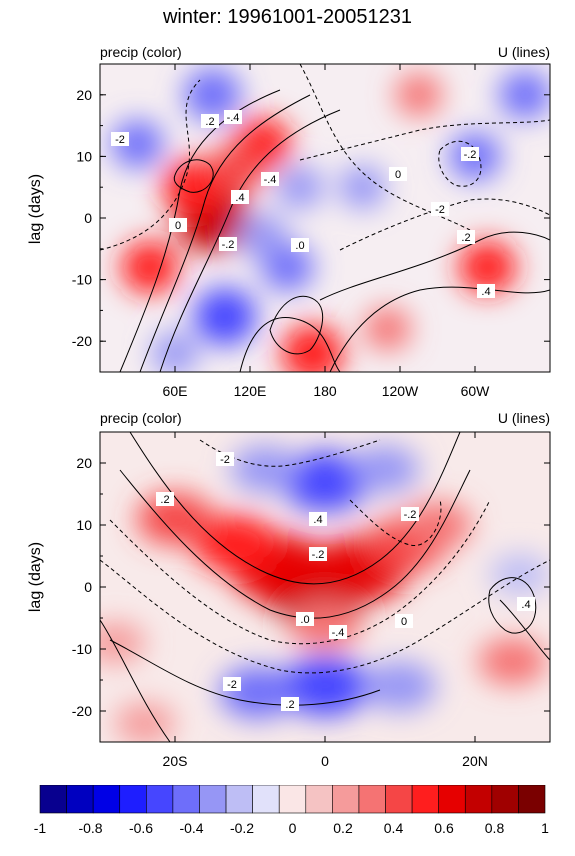 Image resolution: width=575 pixels, height=856 pixels. What do you see at coordinates (175, 761) in the screenshot?
I see `x-tick-label: 20S` at bounding box center [175, 761].